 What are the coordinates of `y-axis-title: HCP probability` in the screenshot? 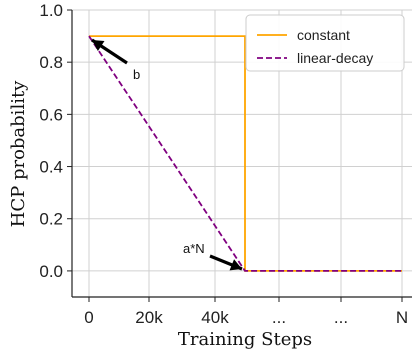 It's located at (18, 154).